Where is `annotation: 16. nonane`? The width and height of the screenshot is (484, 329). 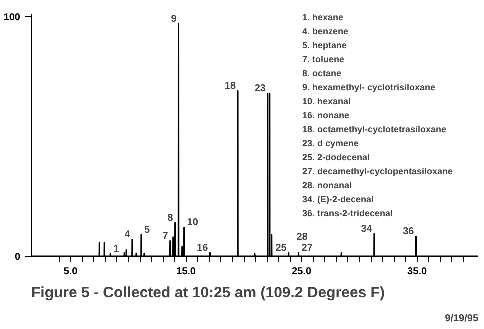 annotation: 16. nonane is located at coordinates (326, 115).